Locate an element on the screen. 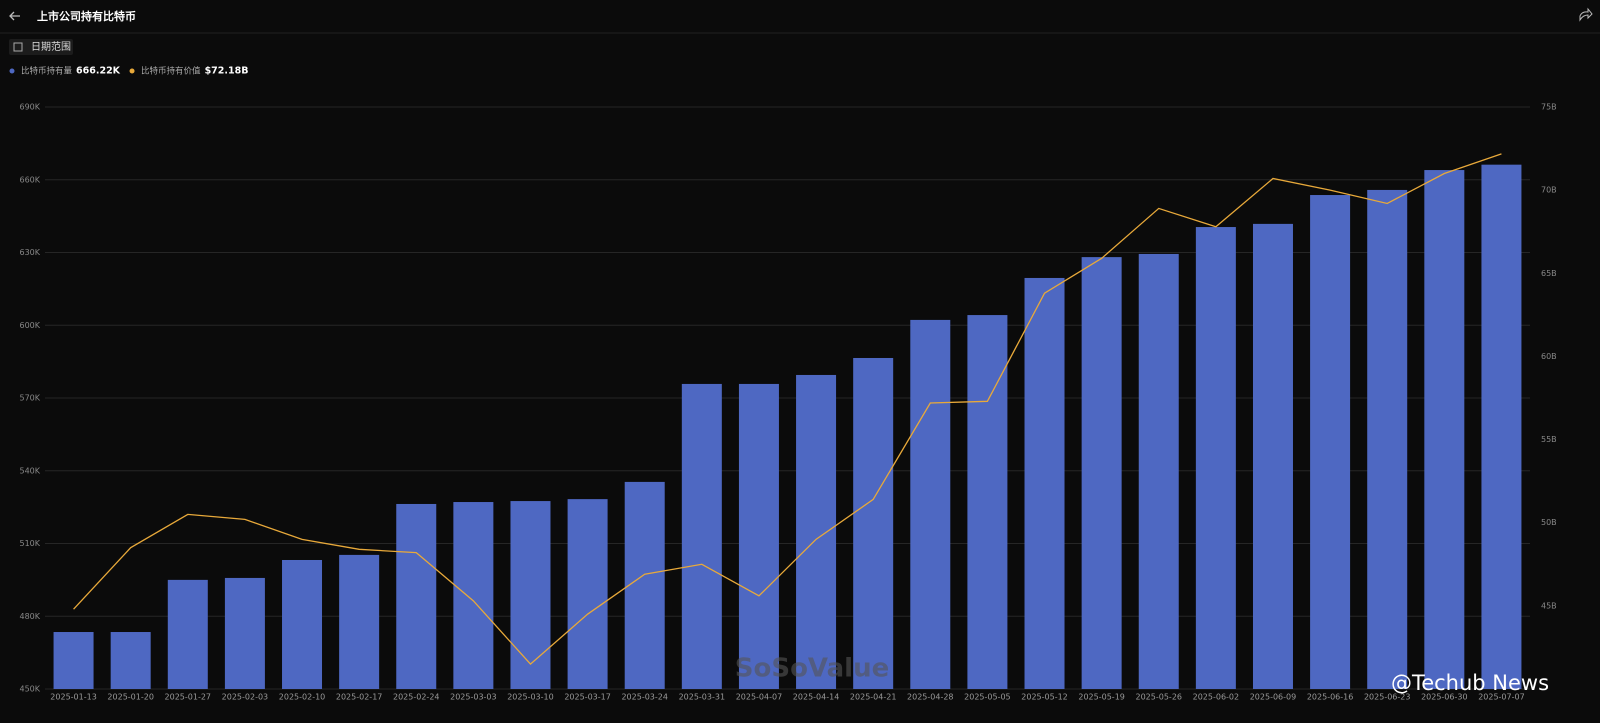  x-tick-label: 2025-01-27 is located at coordinates (188, 697).